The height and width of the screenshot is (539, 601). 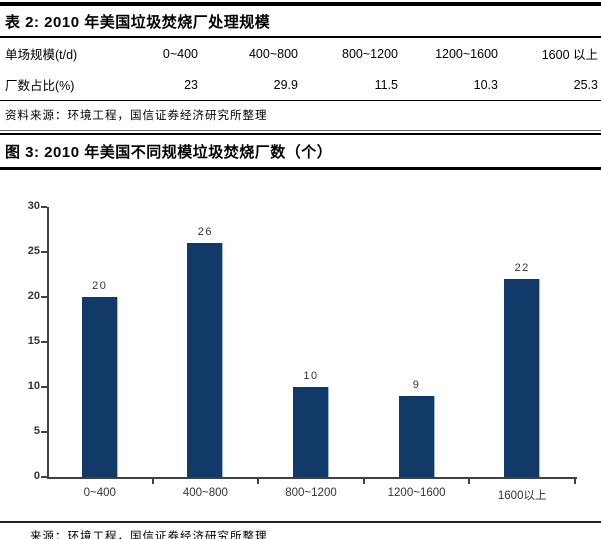 I want to click on table-cell: 400~800, so click(x=273, y=53).